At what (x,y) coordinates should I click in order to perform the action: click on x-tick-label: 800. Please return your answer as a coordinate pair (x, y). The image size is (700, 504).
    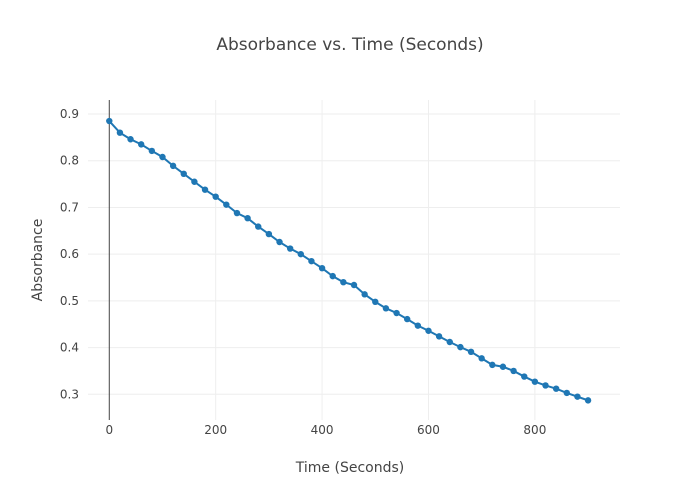
    Looking at the image, I should click on (534, 430).